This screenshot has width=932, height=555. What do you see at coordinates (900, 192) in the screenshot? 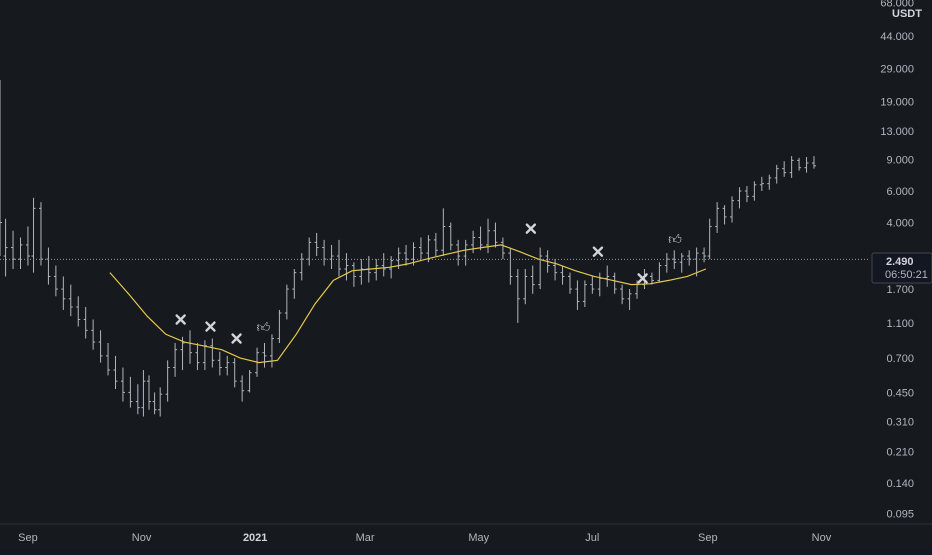
I see `price-tick-label: 6.000` at bounding box center [900, 192].